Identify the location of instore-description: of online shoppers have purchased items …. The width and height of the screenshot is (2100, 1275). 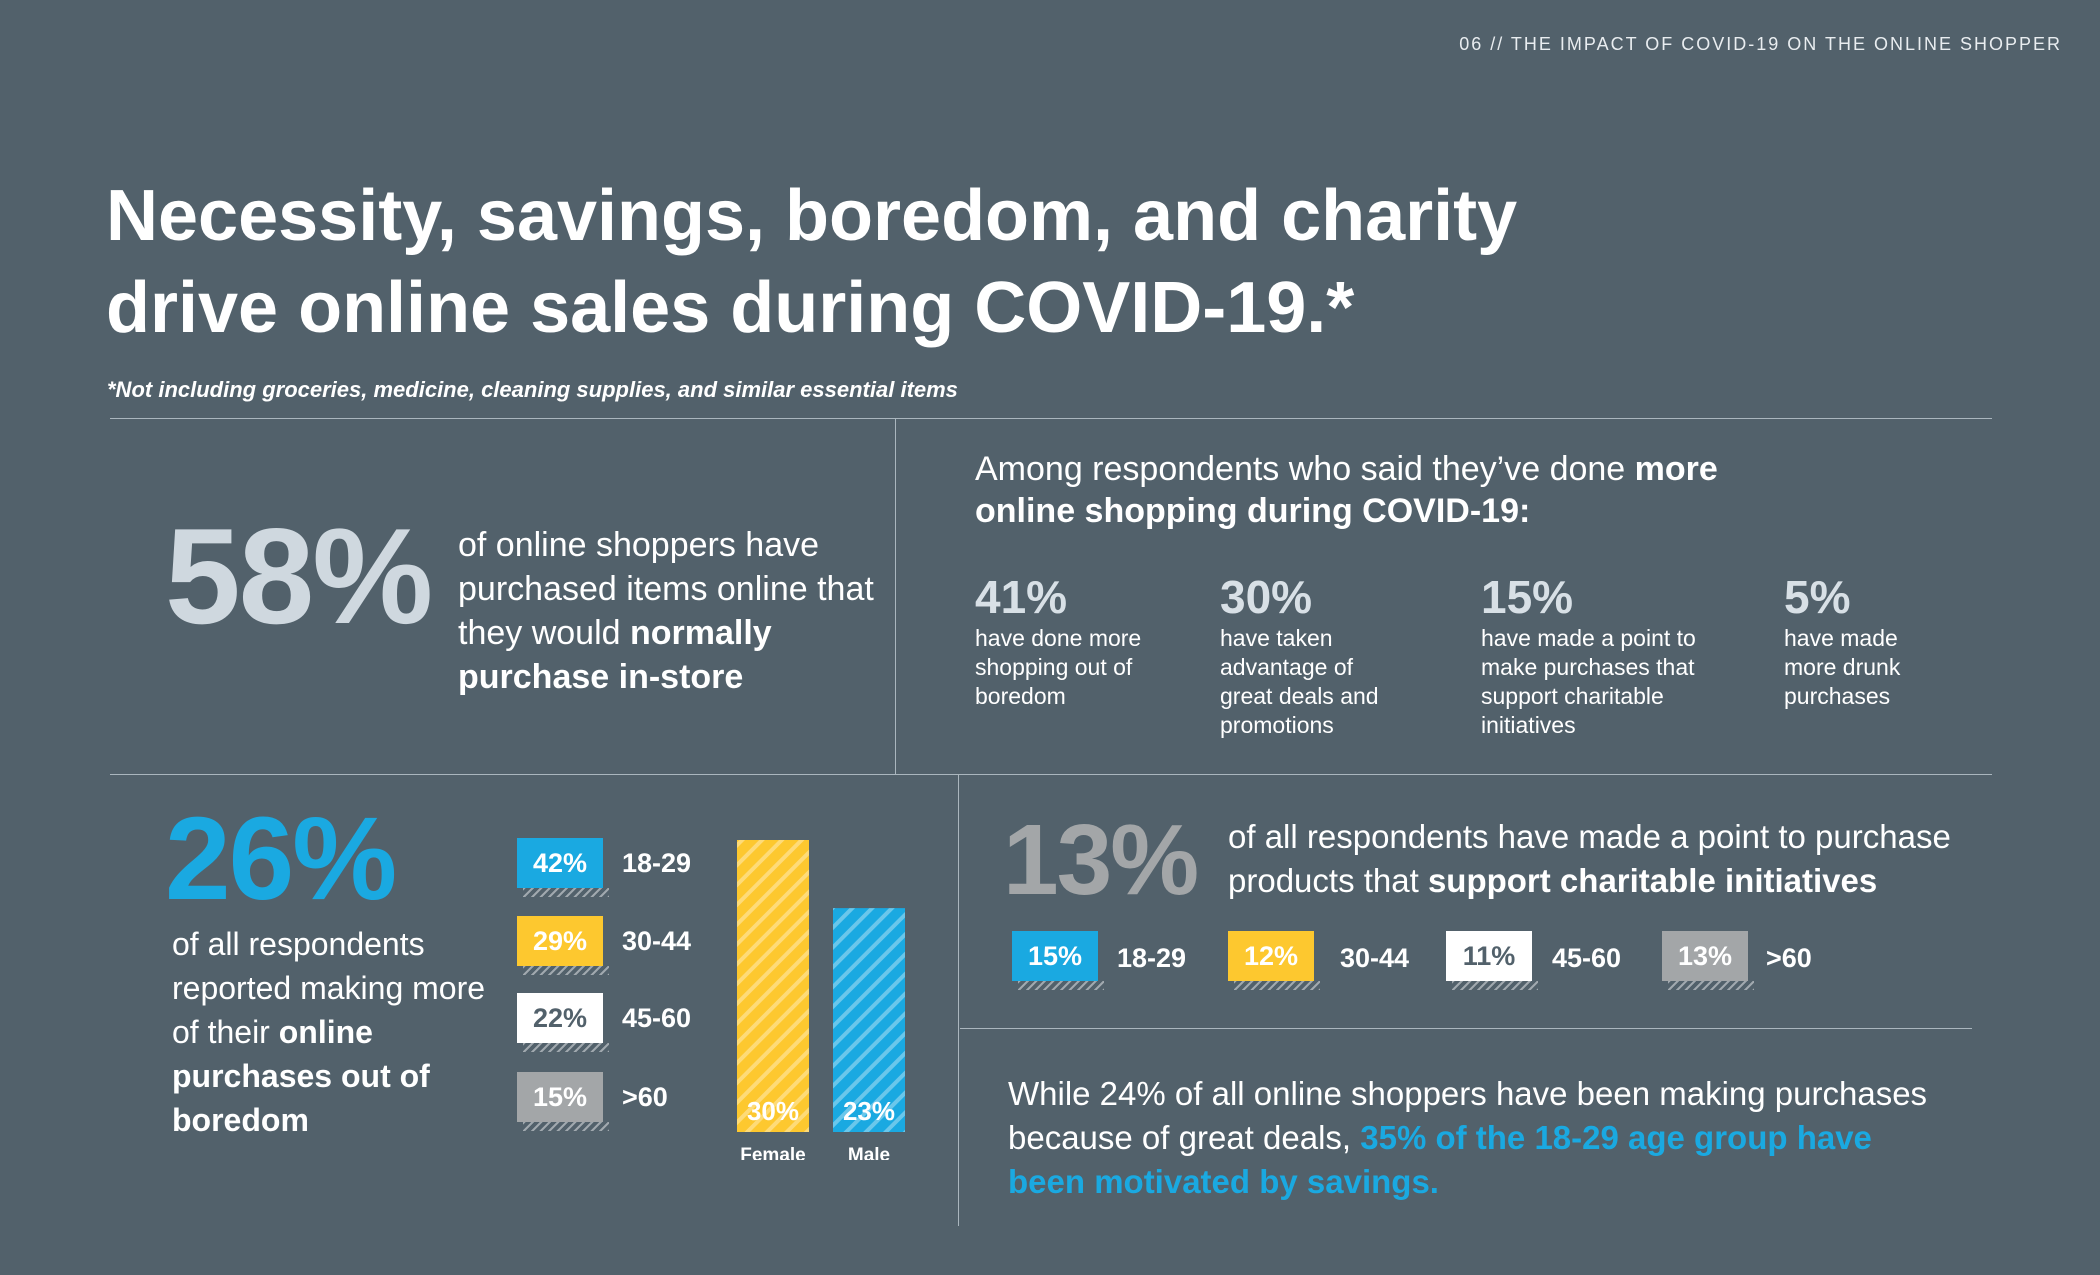
(678, 611).